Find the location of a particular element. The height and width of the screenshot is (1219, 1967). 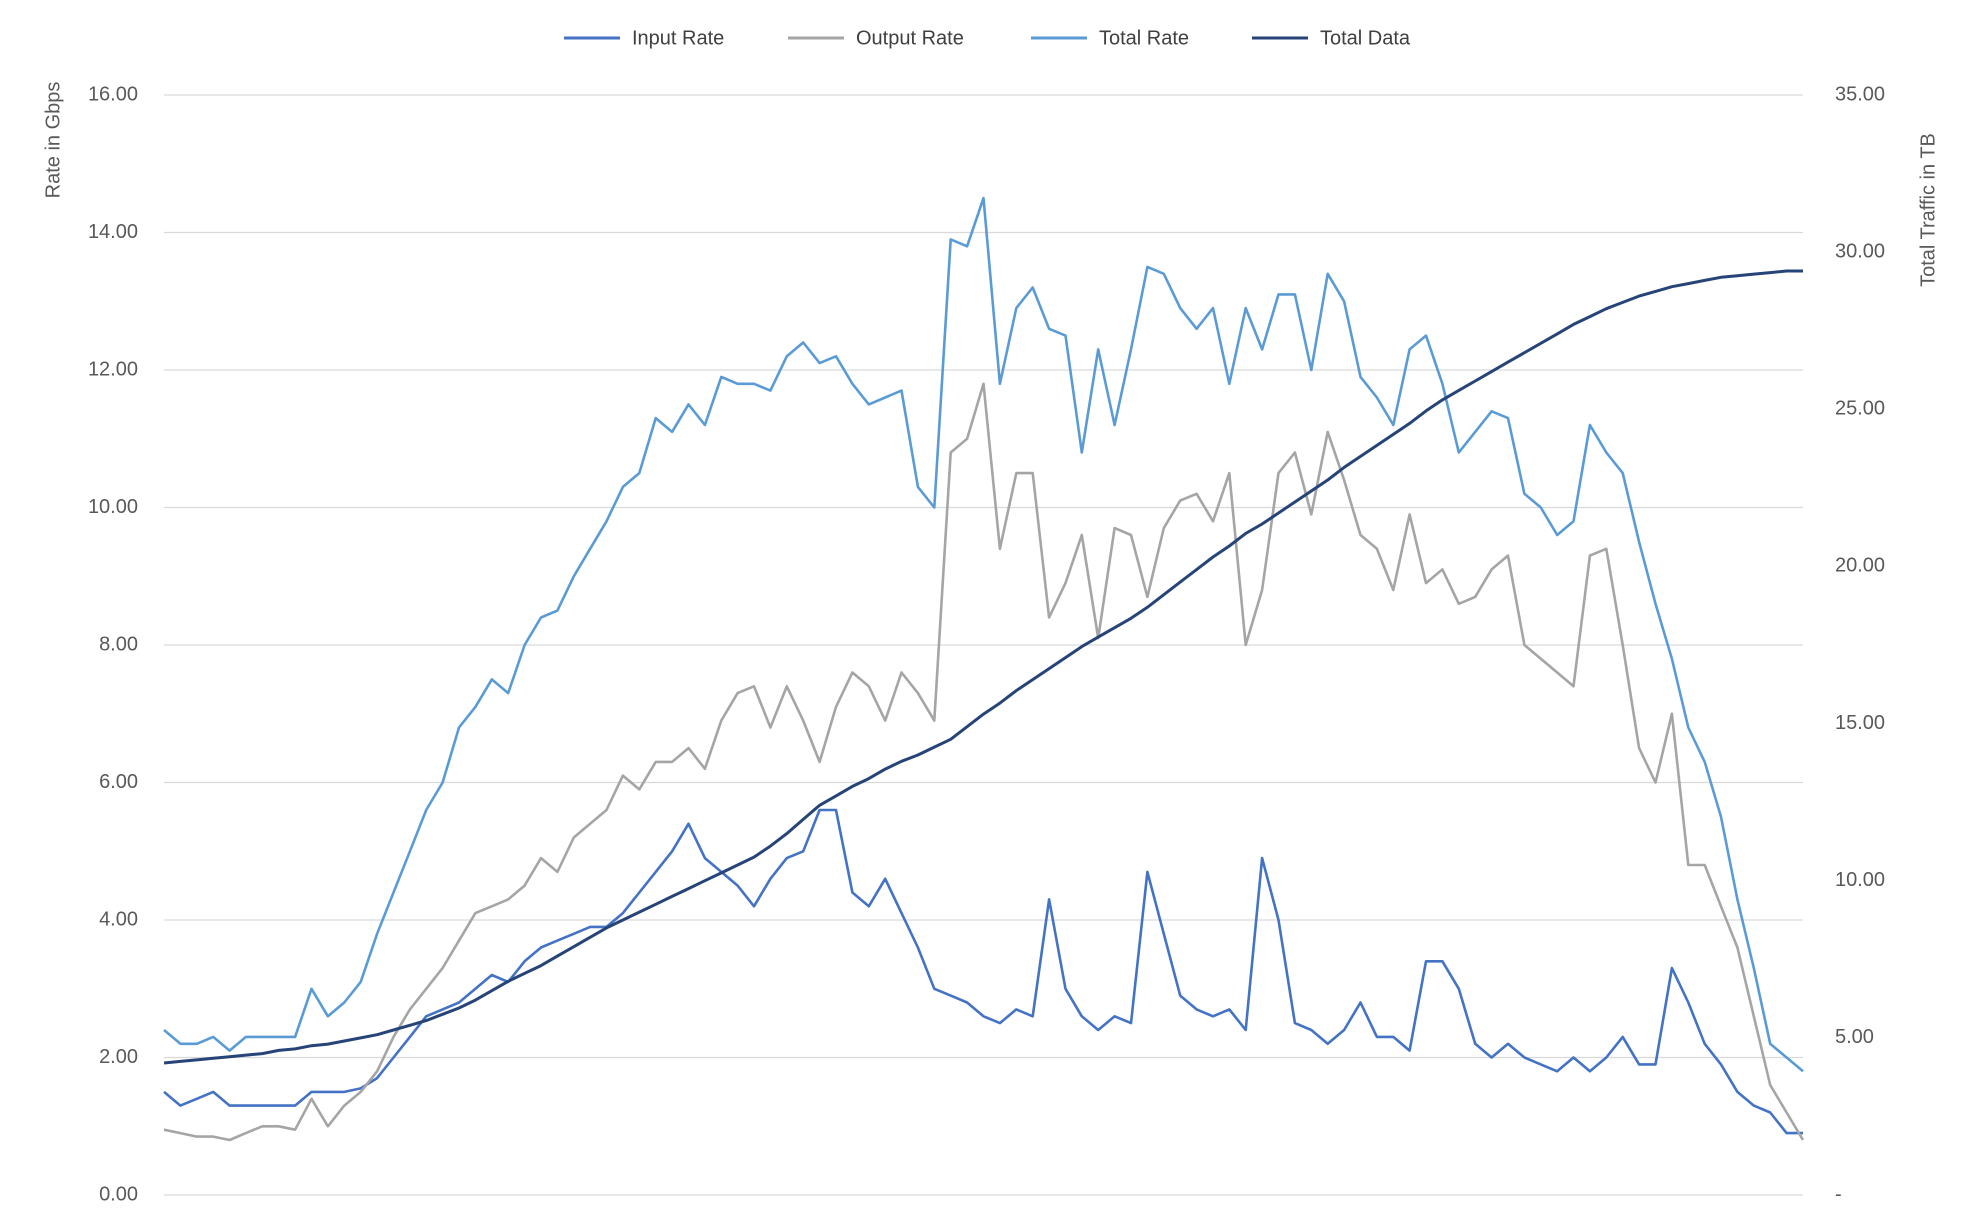

y2-tick-label: - is located at coordinates (1838, 1194).